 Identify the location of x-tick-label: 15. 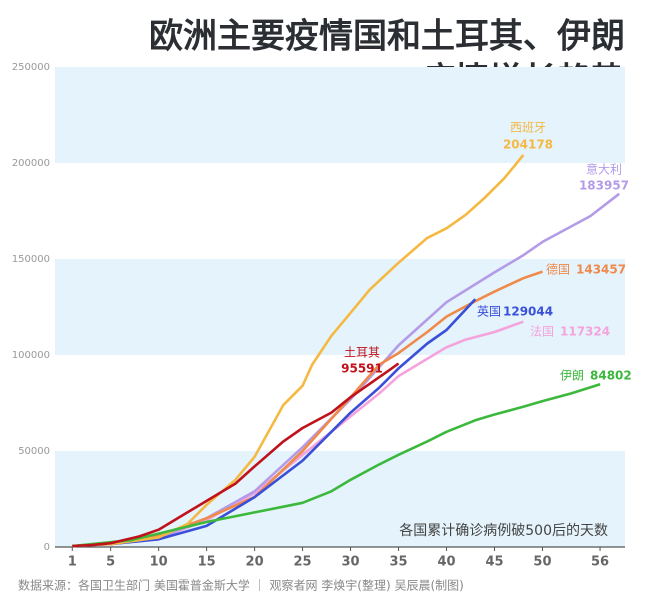
(207, 562).